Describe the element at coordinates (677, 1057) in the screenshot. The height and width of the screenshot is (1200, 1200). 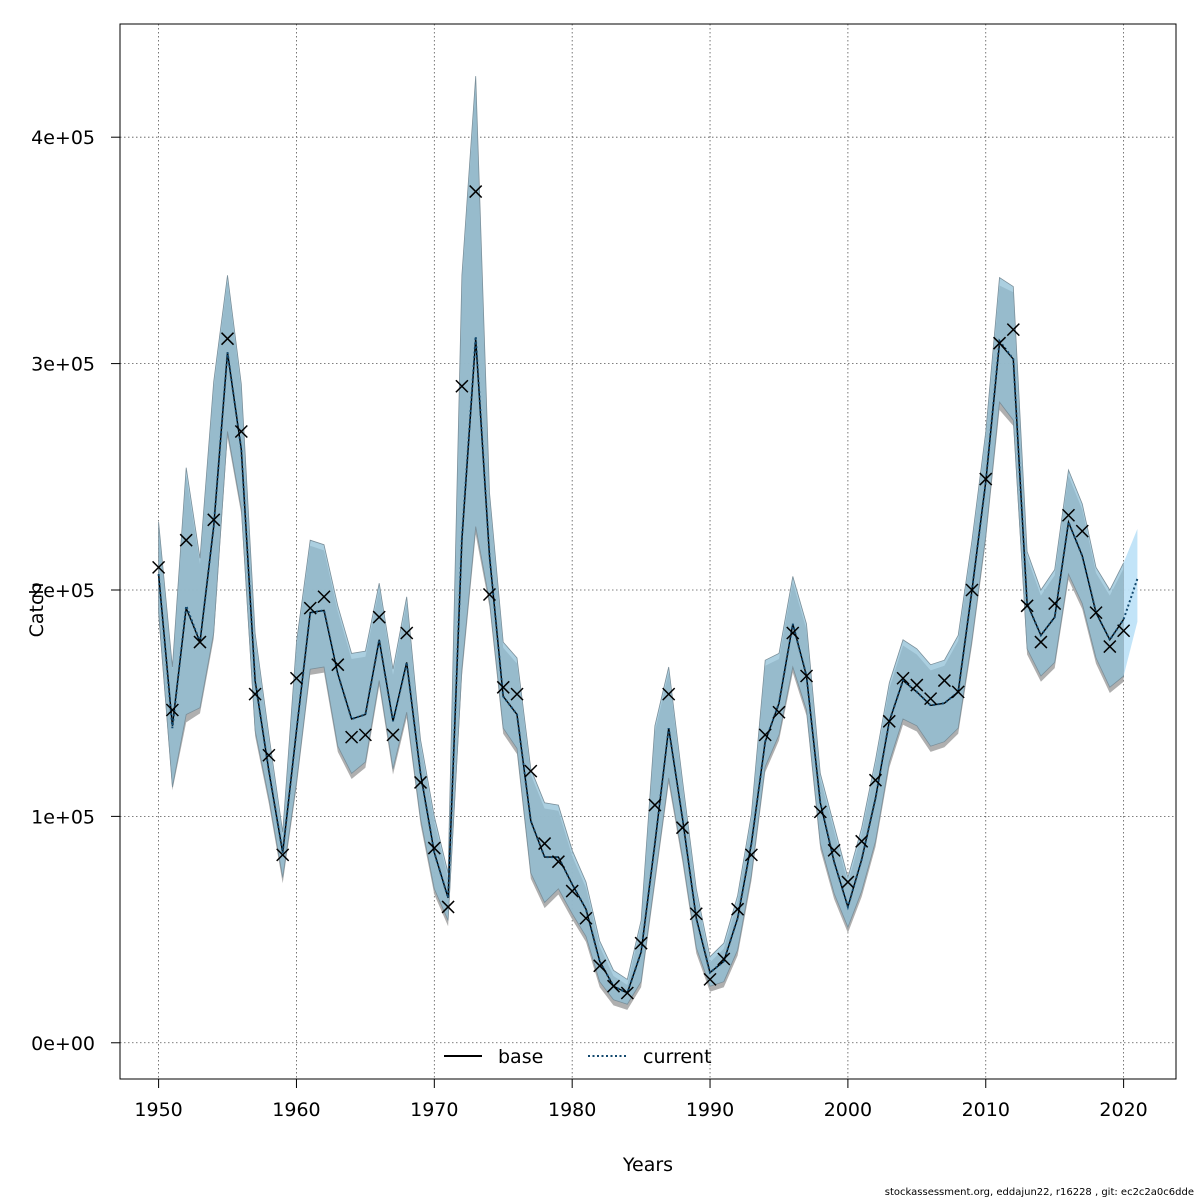
I see `legend-current-label: current` at that location.